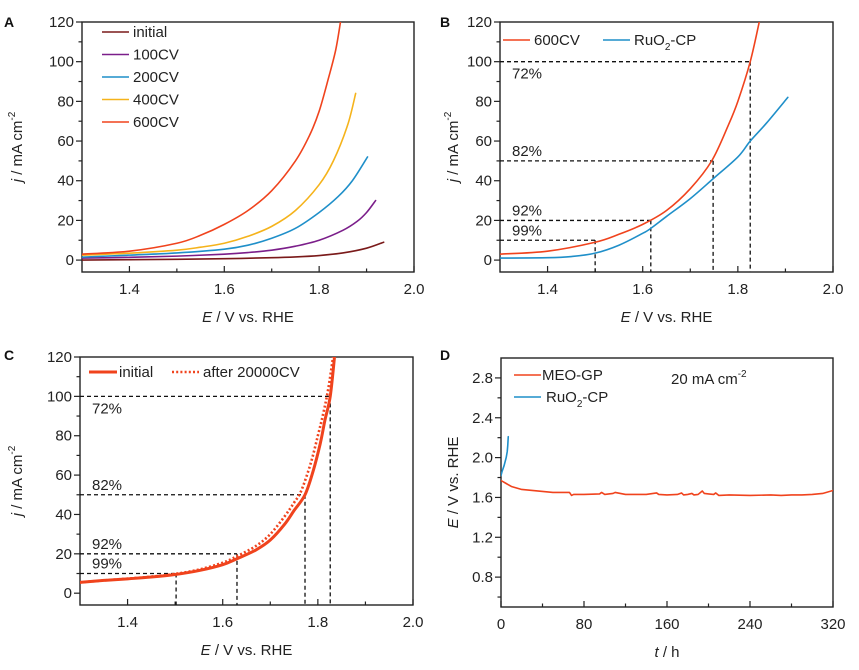 This screenshot has height=670, width=859. I want to click on panel-b-y-tick-label: 120, so click(479, 22).